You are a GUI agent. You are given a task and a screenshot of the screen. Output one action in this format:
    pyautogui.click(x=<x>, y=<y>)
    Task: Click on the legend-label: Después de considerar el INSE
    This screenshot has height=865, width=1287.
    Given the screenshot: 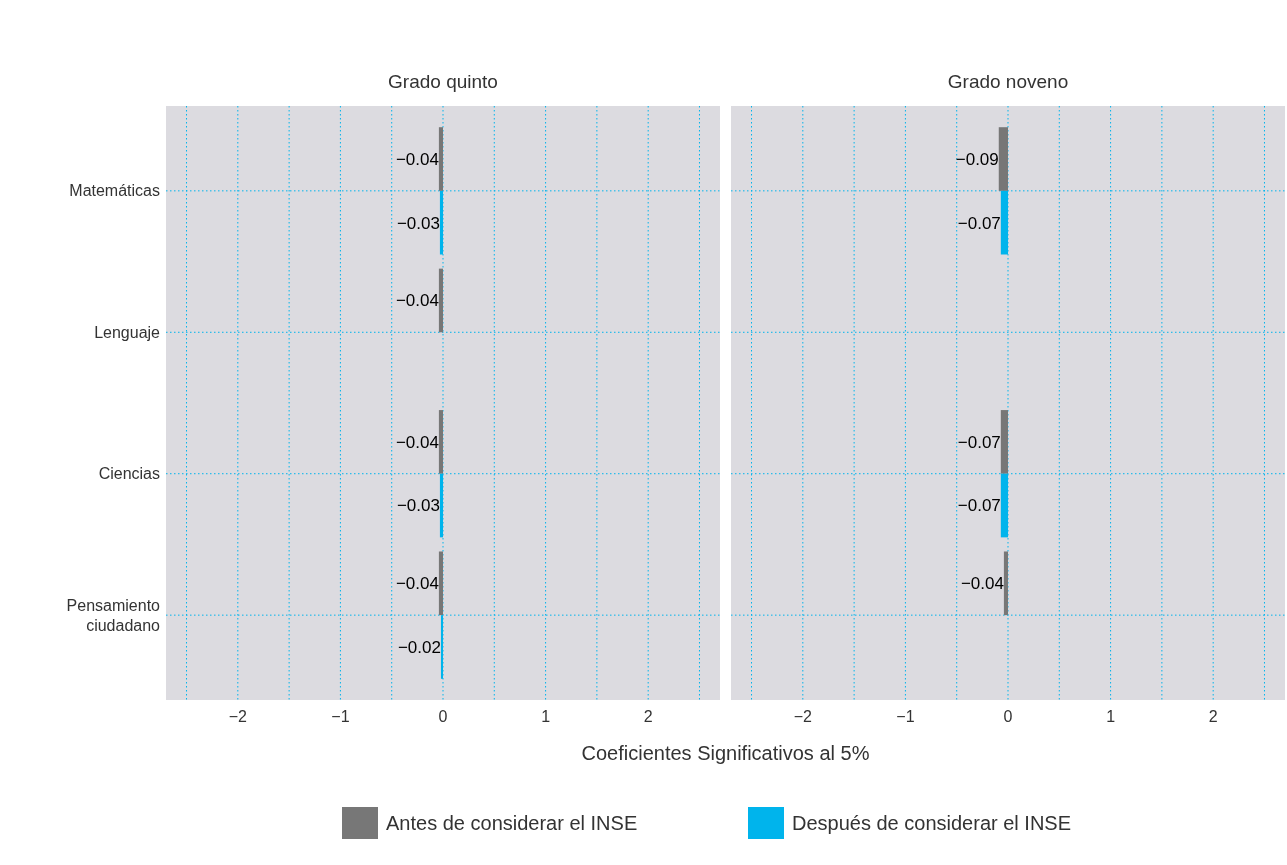 What is the action you would take?
    pyautogui.click(x=932, y=823)
    